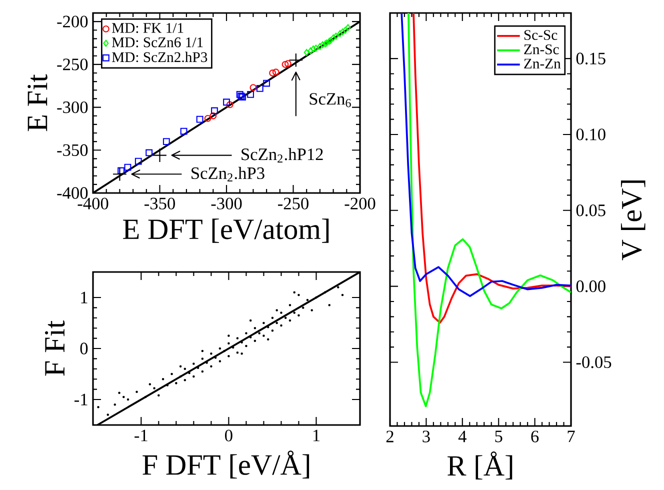 This screenshot has width=664, height=490. I want to click on x-tick-label: -200, so click(360, 204).